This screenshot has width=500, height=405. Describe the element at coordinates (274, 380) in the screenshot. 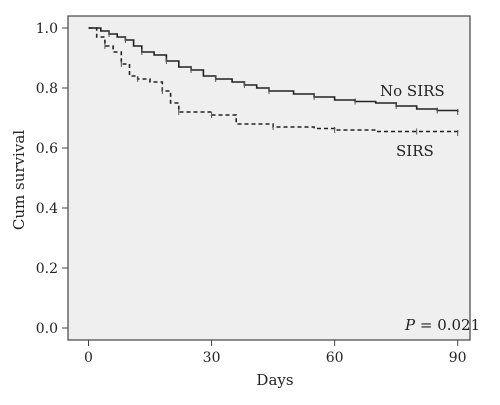

I see `x-axis-title: Days` at that location.